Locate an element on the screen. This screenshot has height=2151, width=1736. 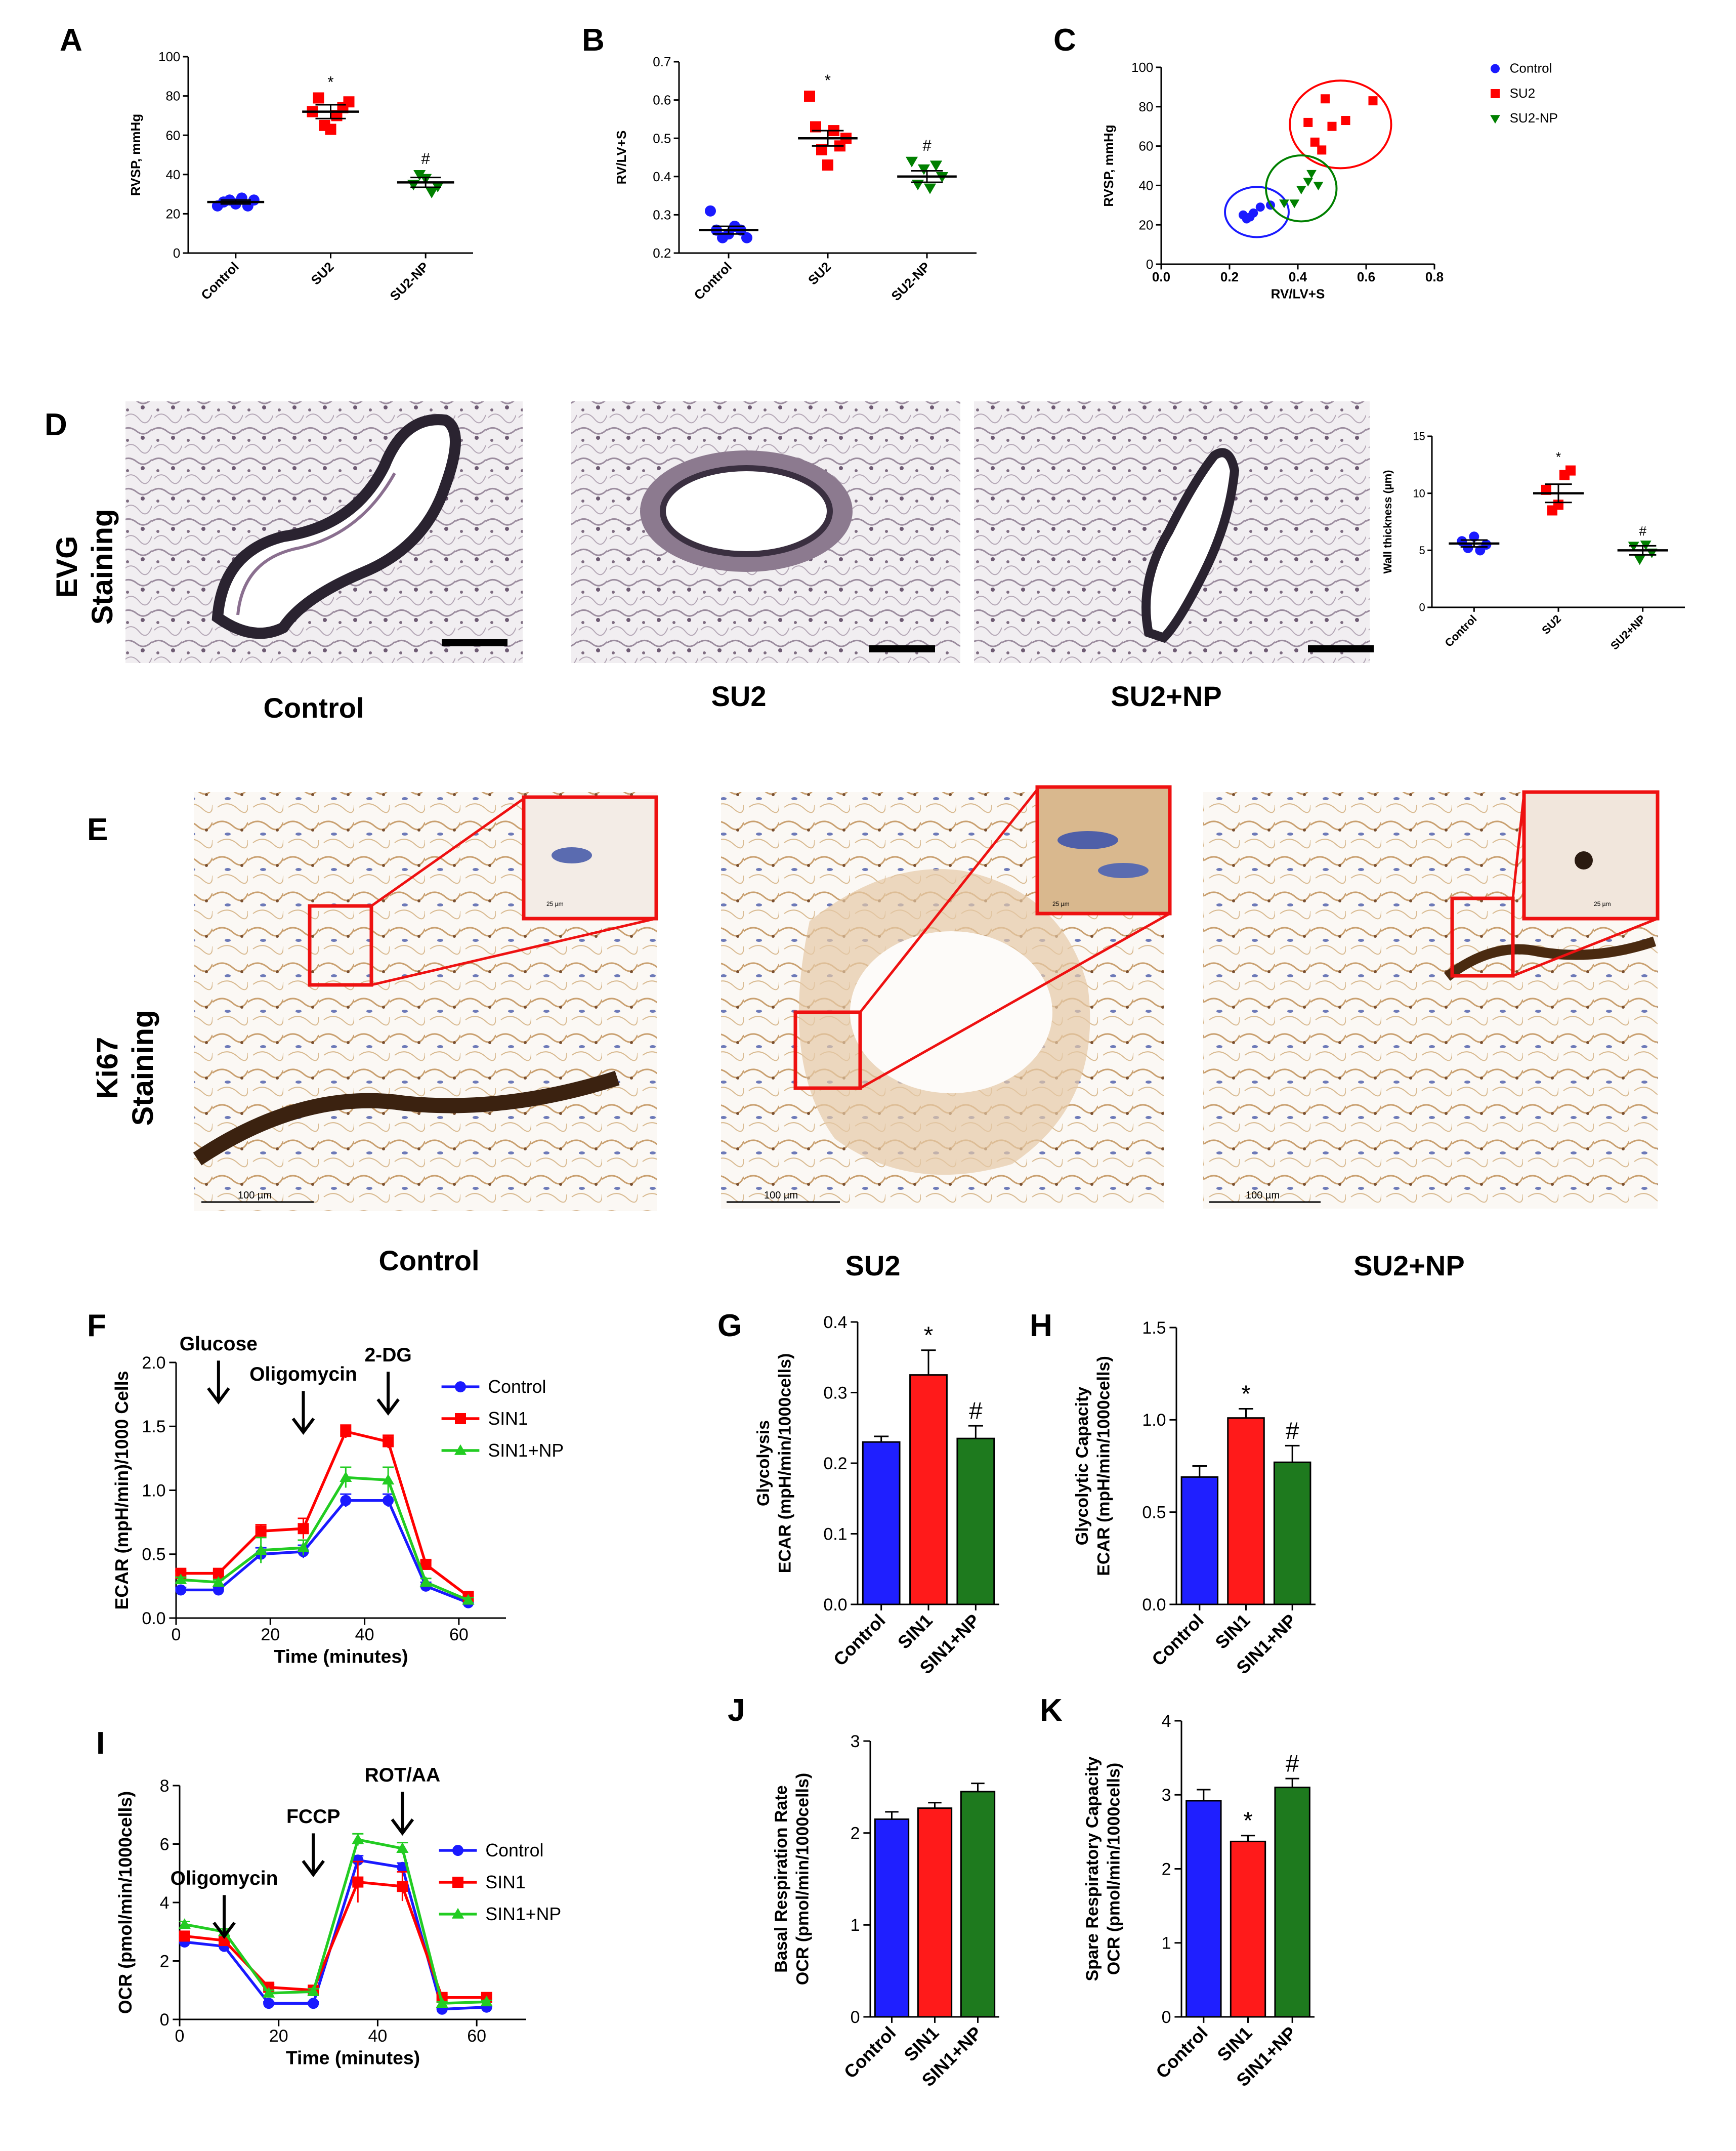
chart-D-y-tick-label-2: 10 is located at coordinates (1419, 494).